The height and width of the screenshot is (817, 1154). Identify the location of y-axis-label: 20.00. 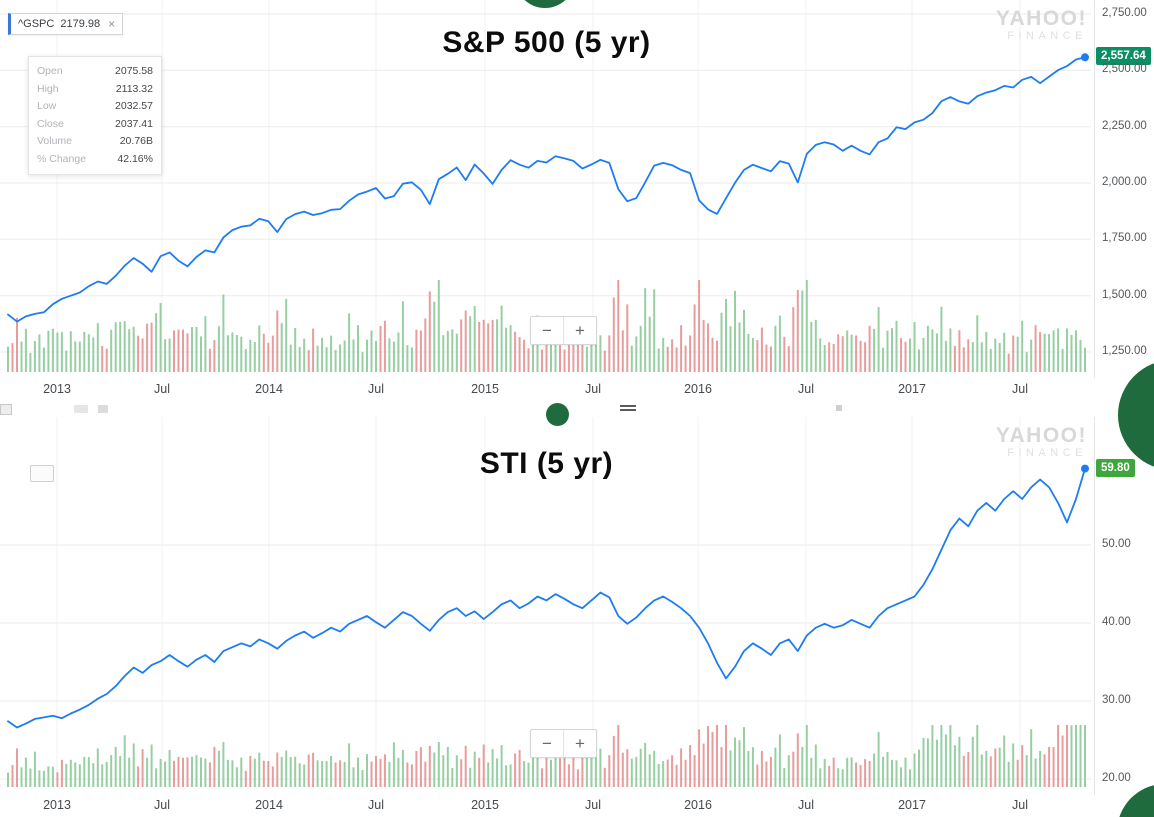
(1116, 778).